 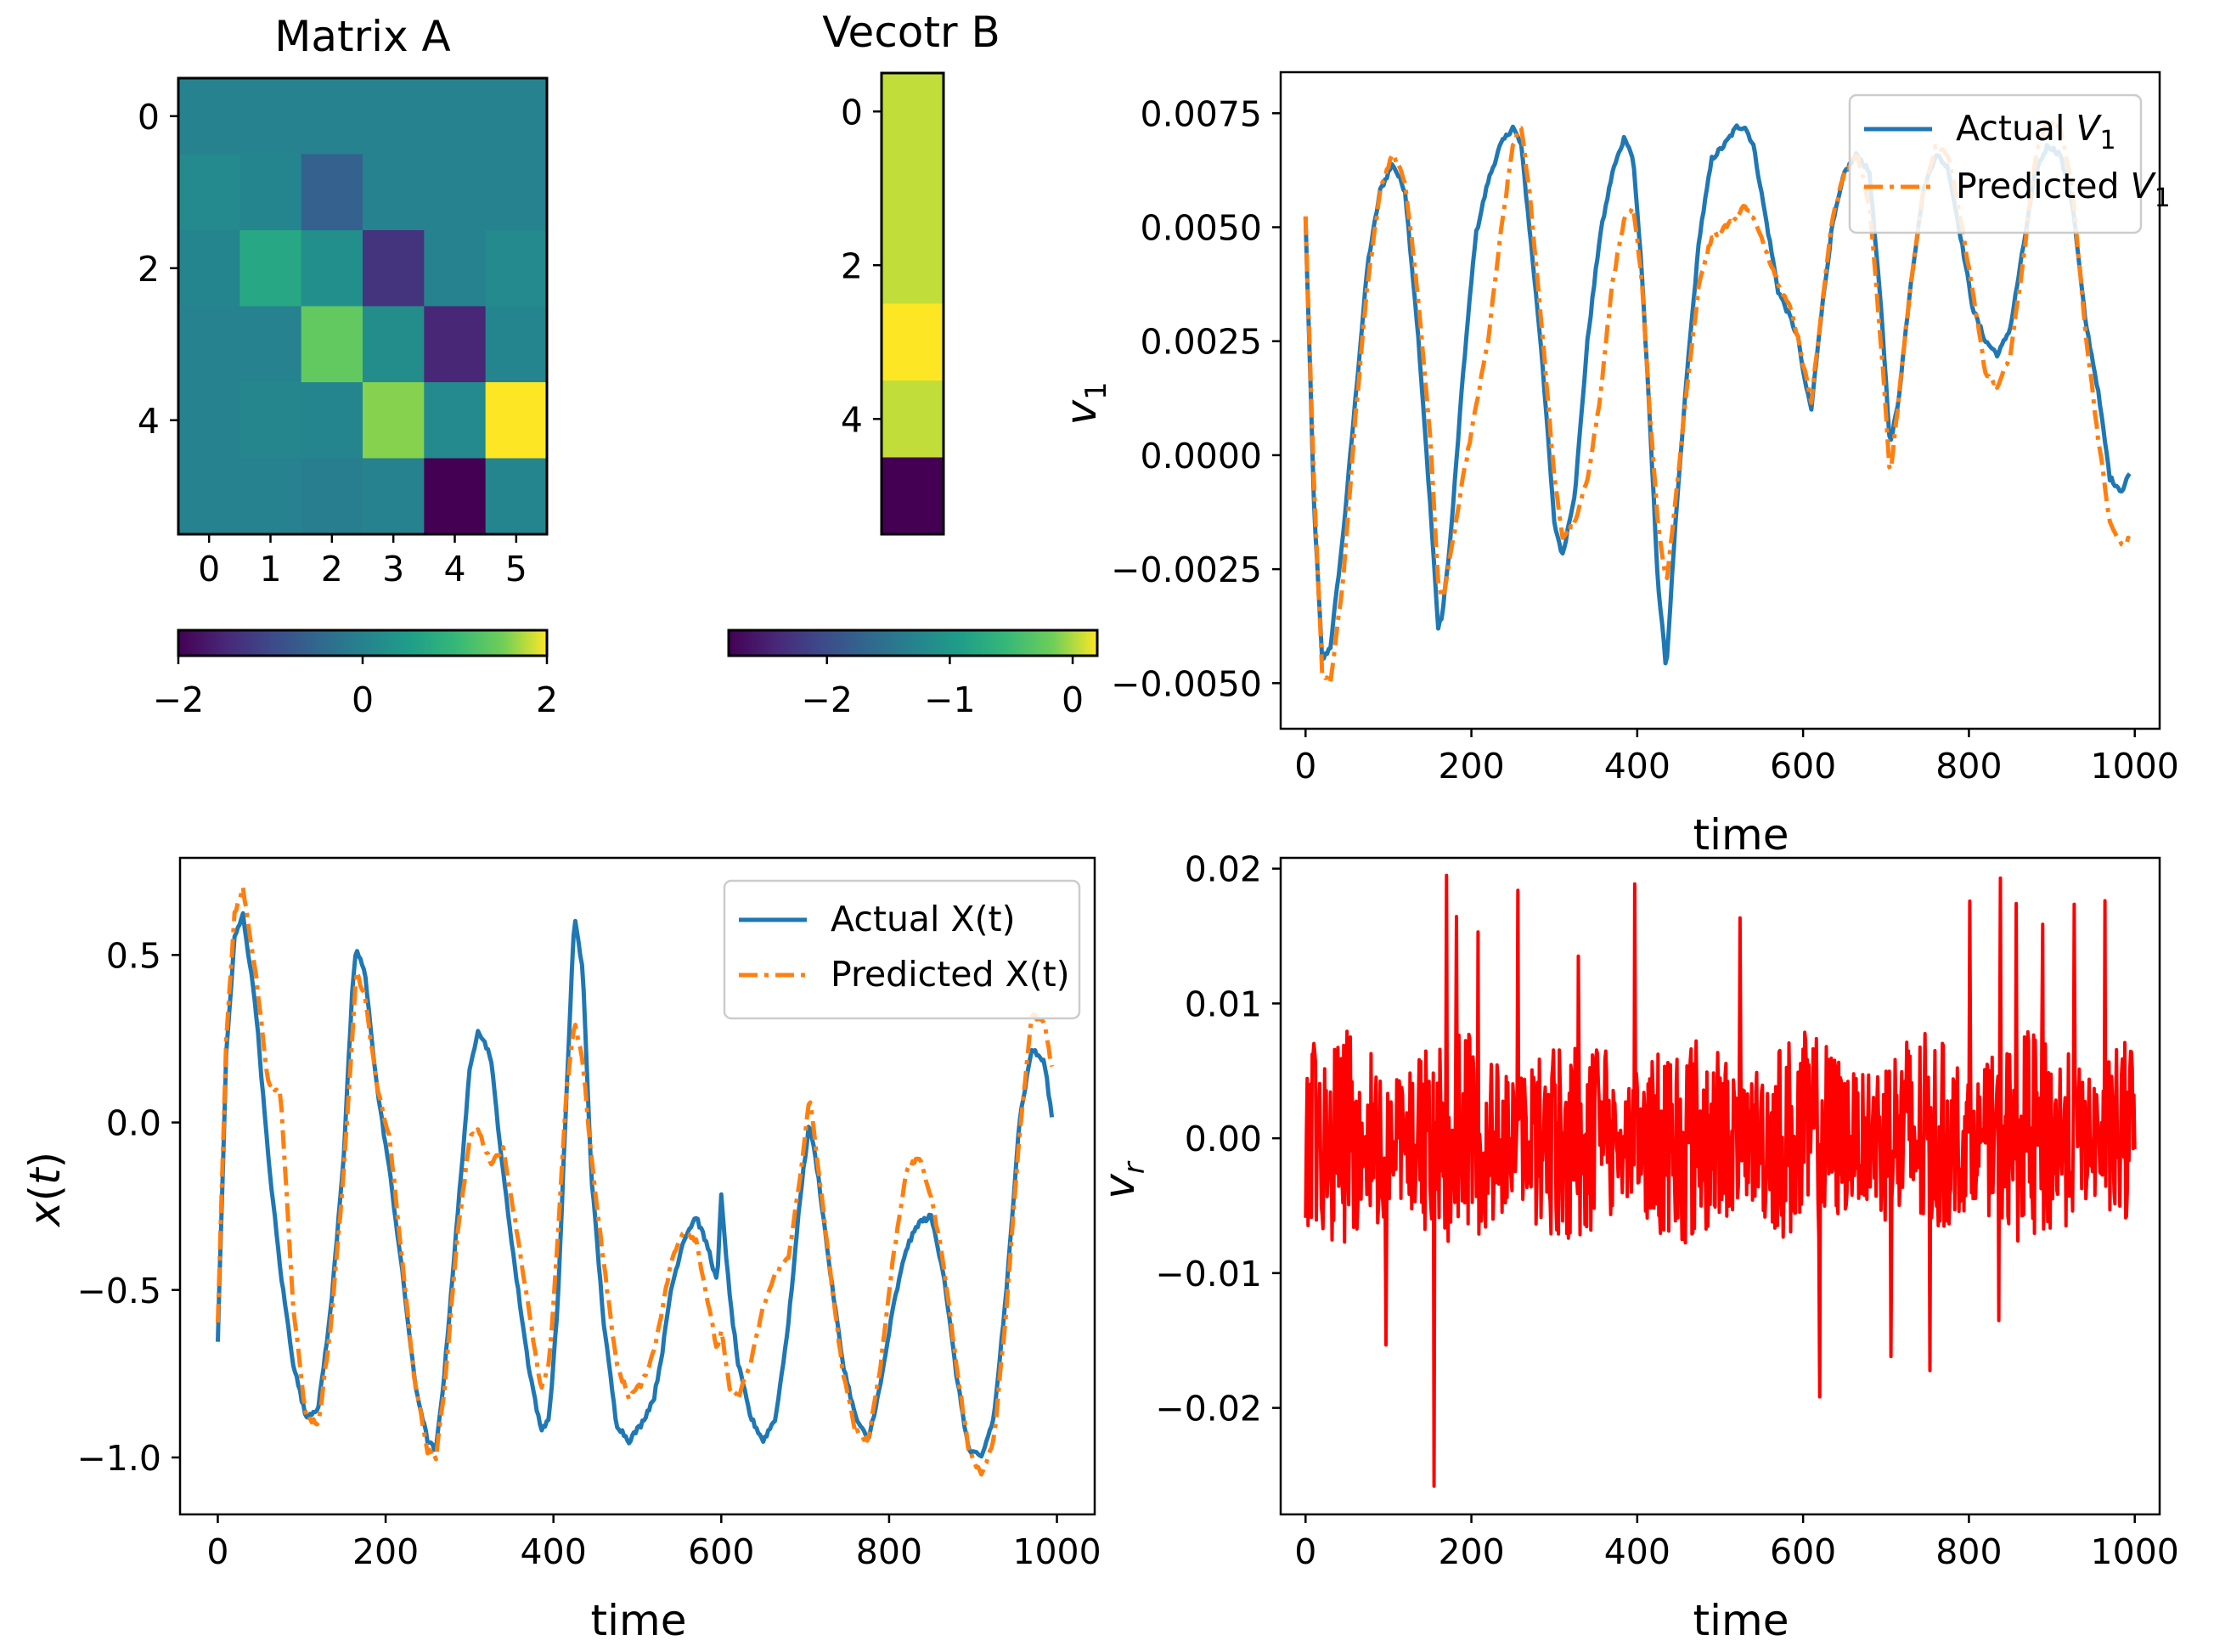 I want to click on matrix-a-ytick-label: 4, so click(x=149, y=421).